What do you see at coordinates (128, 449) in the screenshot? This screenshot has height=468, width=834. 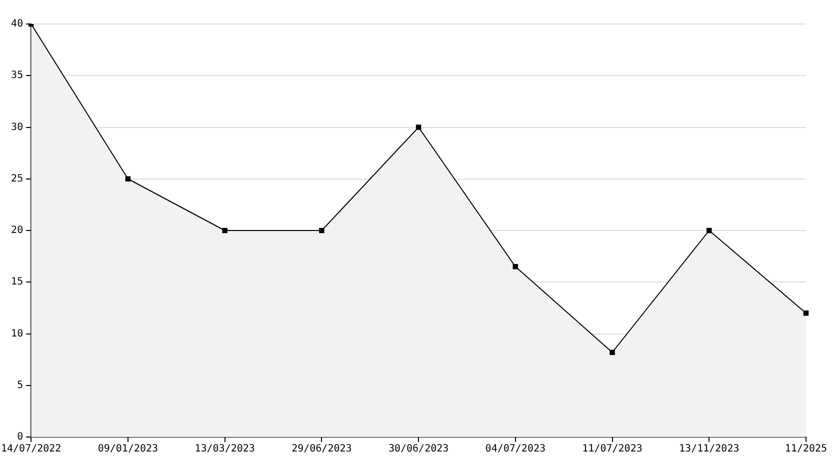 I see `x-tick-label: 09/01/2023` at bounding box center [128, 449].